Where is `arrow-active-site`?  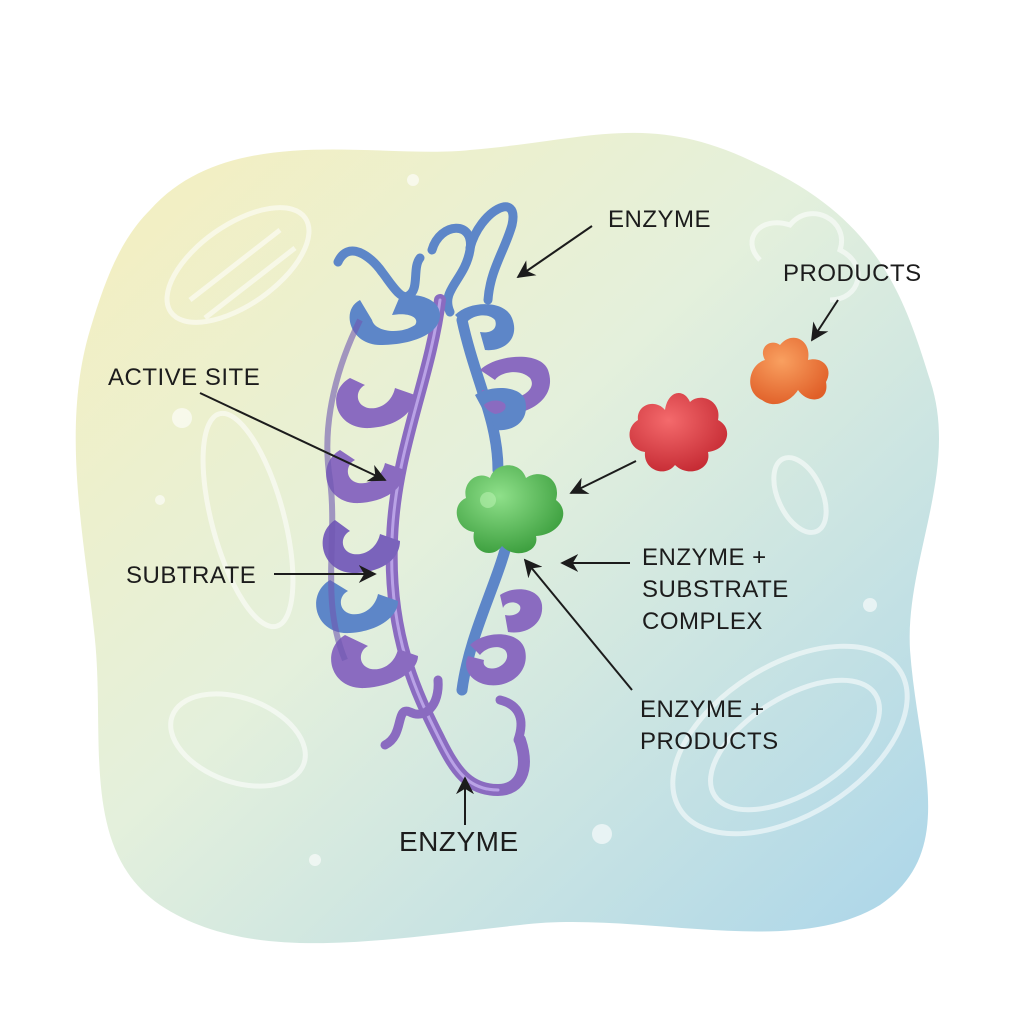
arrow-active-site is located at coordinates (293, 437).